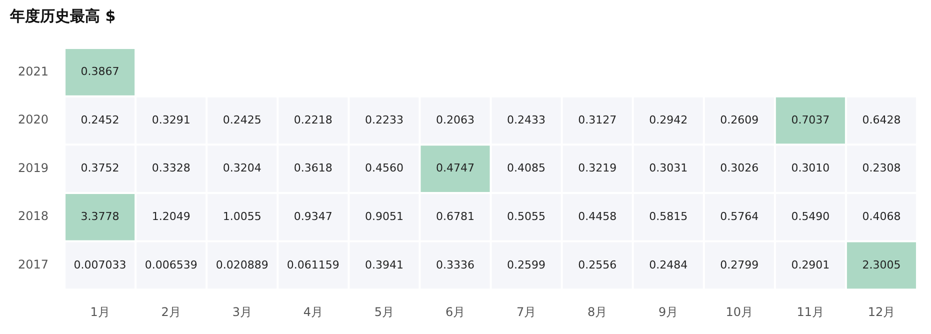 Image resolution: width=931 pixels, height=334 pixels. Describe the element at coordinates (171, 216) in the screenshot. I see `data-label: 1.2049` at that location.